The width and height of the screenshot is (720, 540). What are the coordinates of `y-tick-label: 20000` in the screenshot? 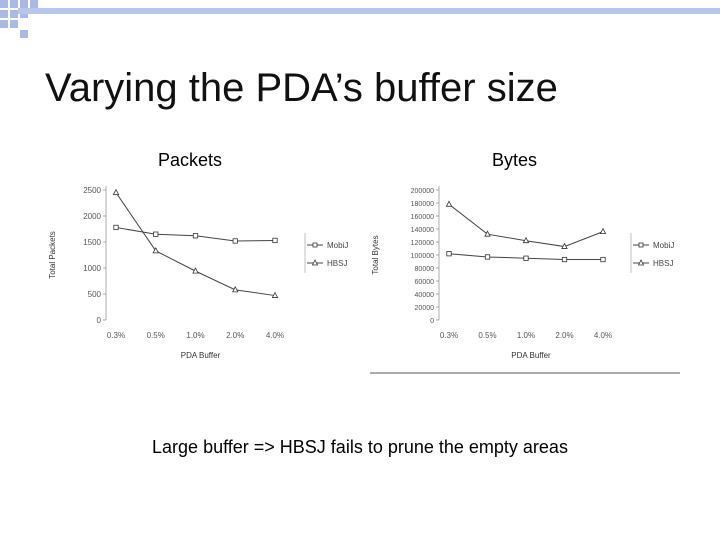 It's located at (425, 308).